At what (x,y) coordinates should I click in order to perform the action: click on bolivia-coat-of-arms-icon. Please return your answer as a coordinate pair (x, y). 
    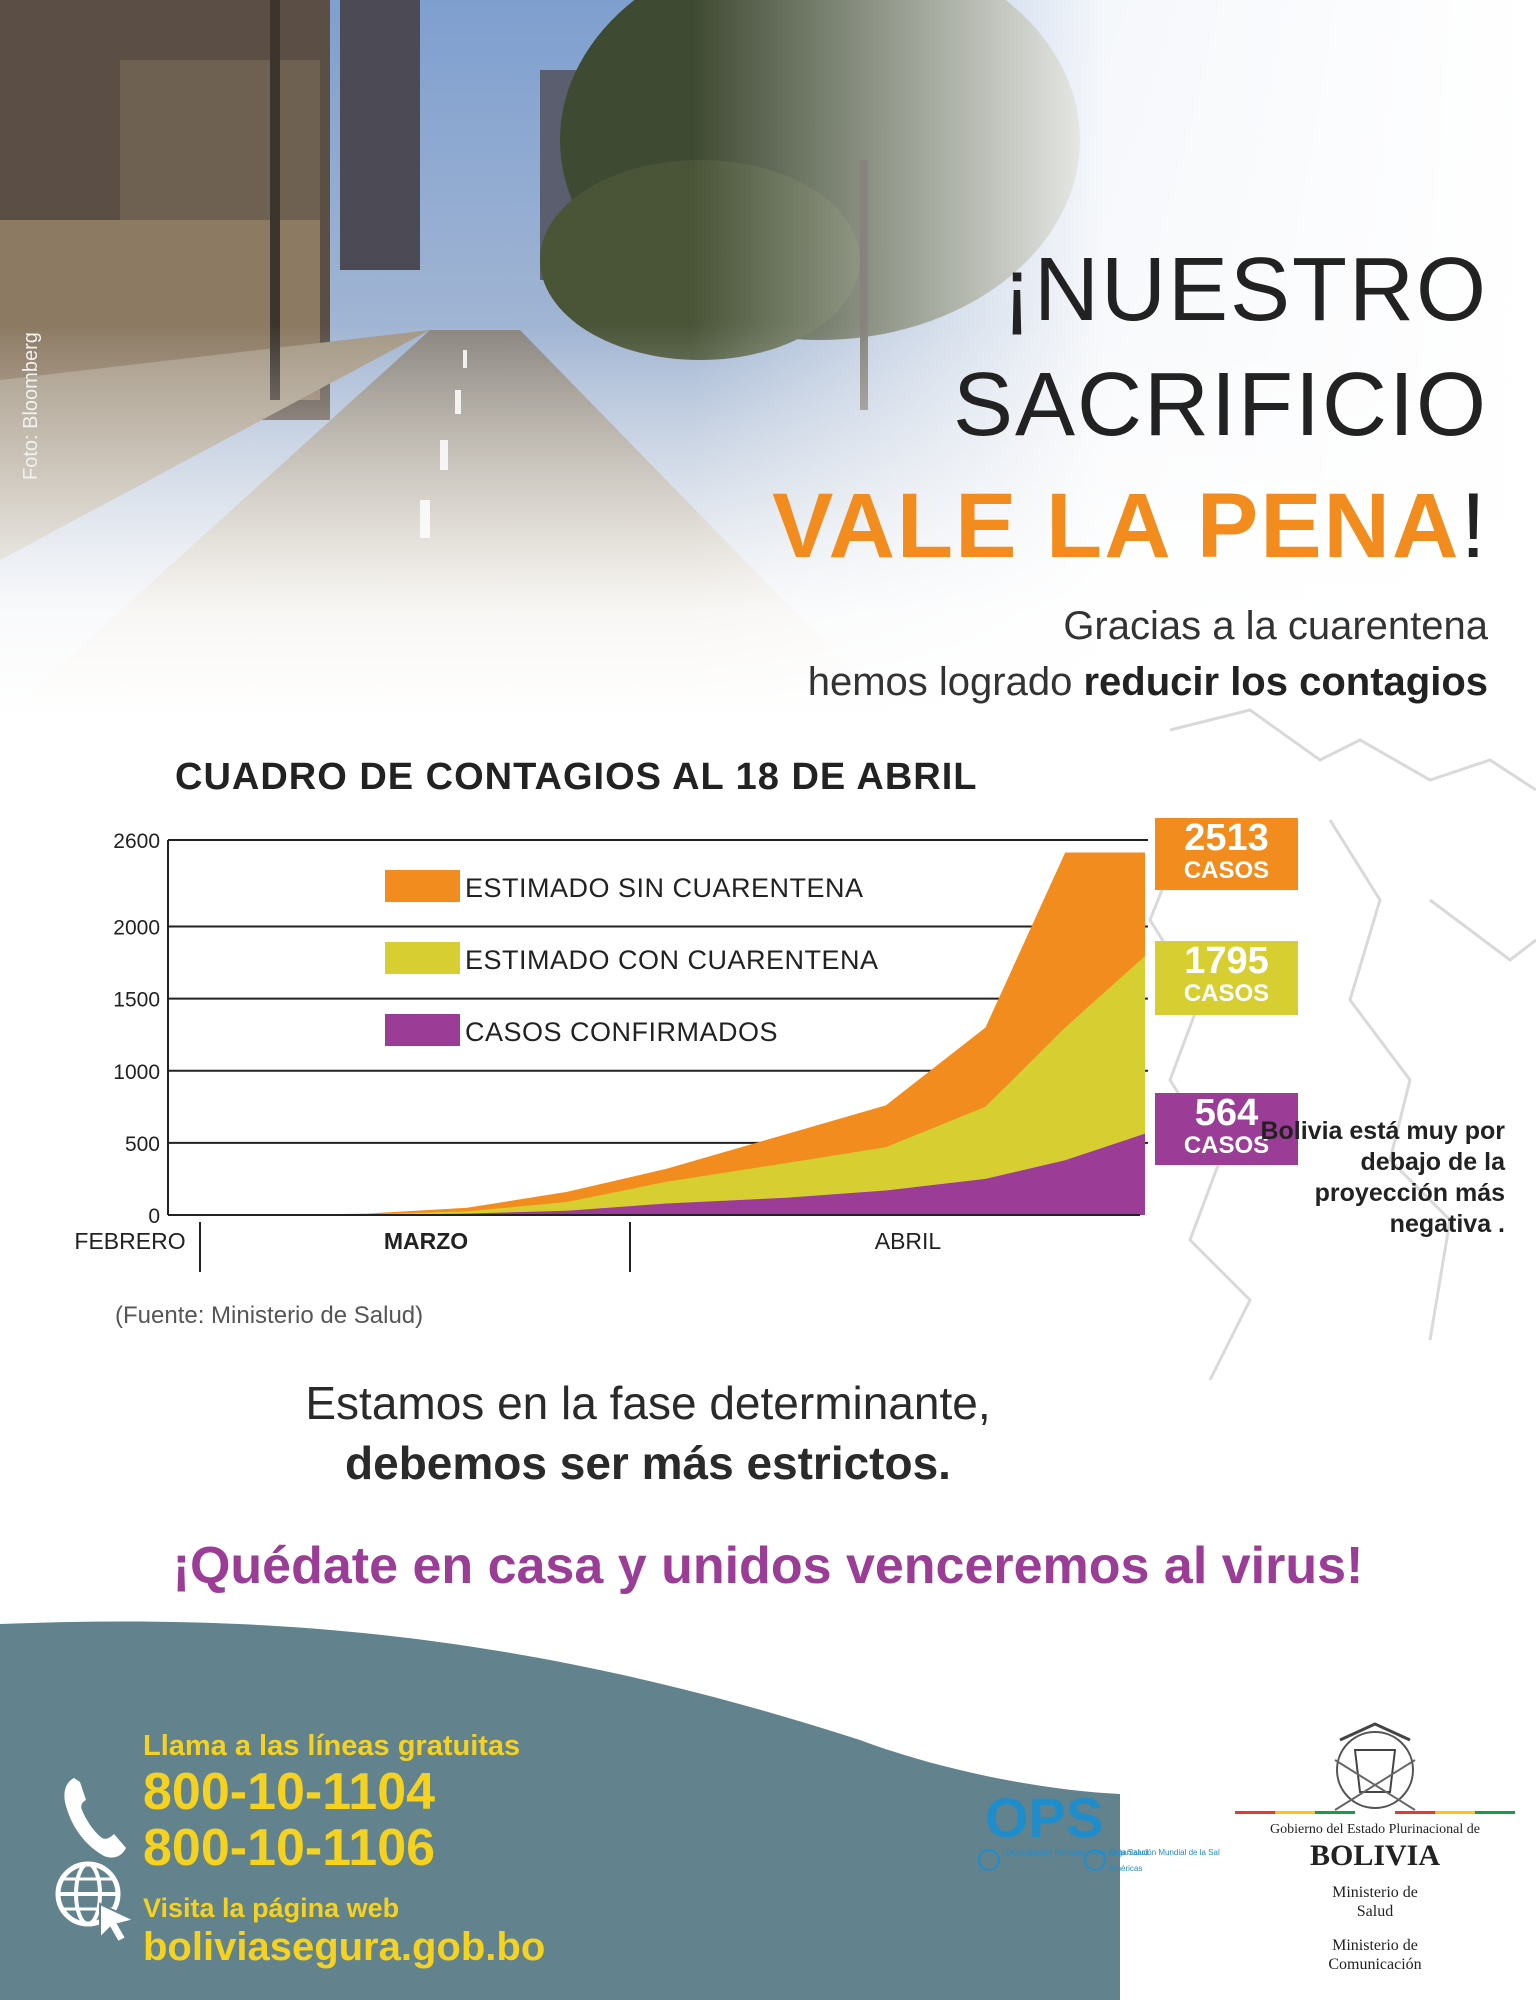
    Looking at the image, I should click on (1375, 1766).